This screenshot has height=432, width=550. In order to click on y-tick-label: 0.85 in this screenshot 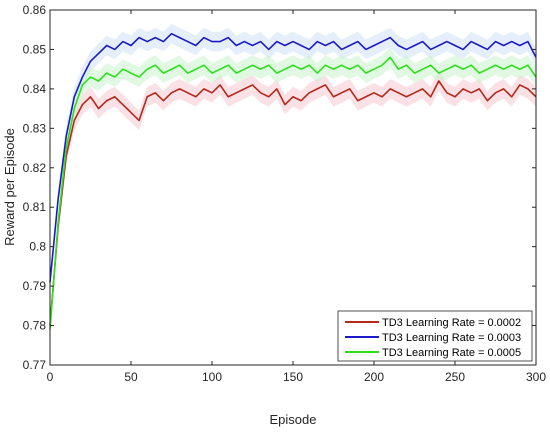, I will do `click(35, 49)`.